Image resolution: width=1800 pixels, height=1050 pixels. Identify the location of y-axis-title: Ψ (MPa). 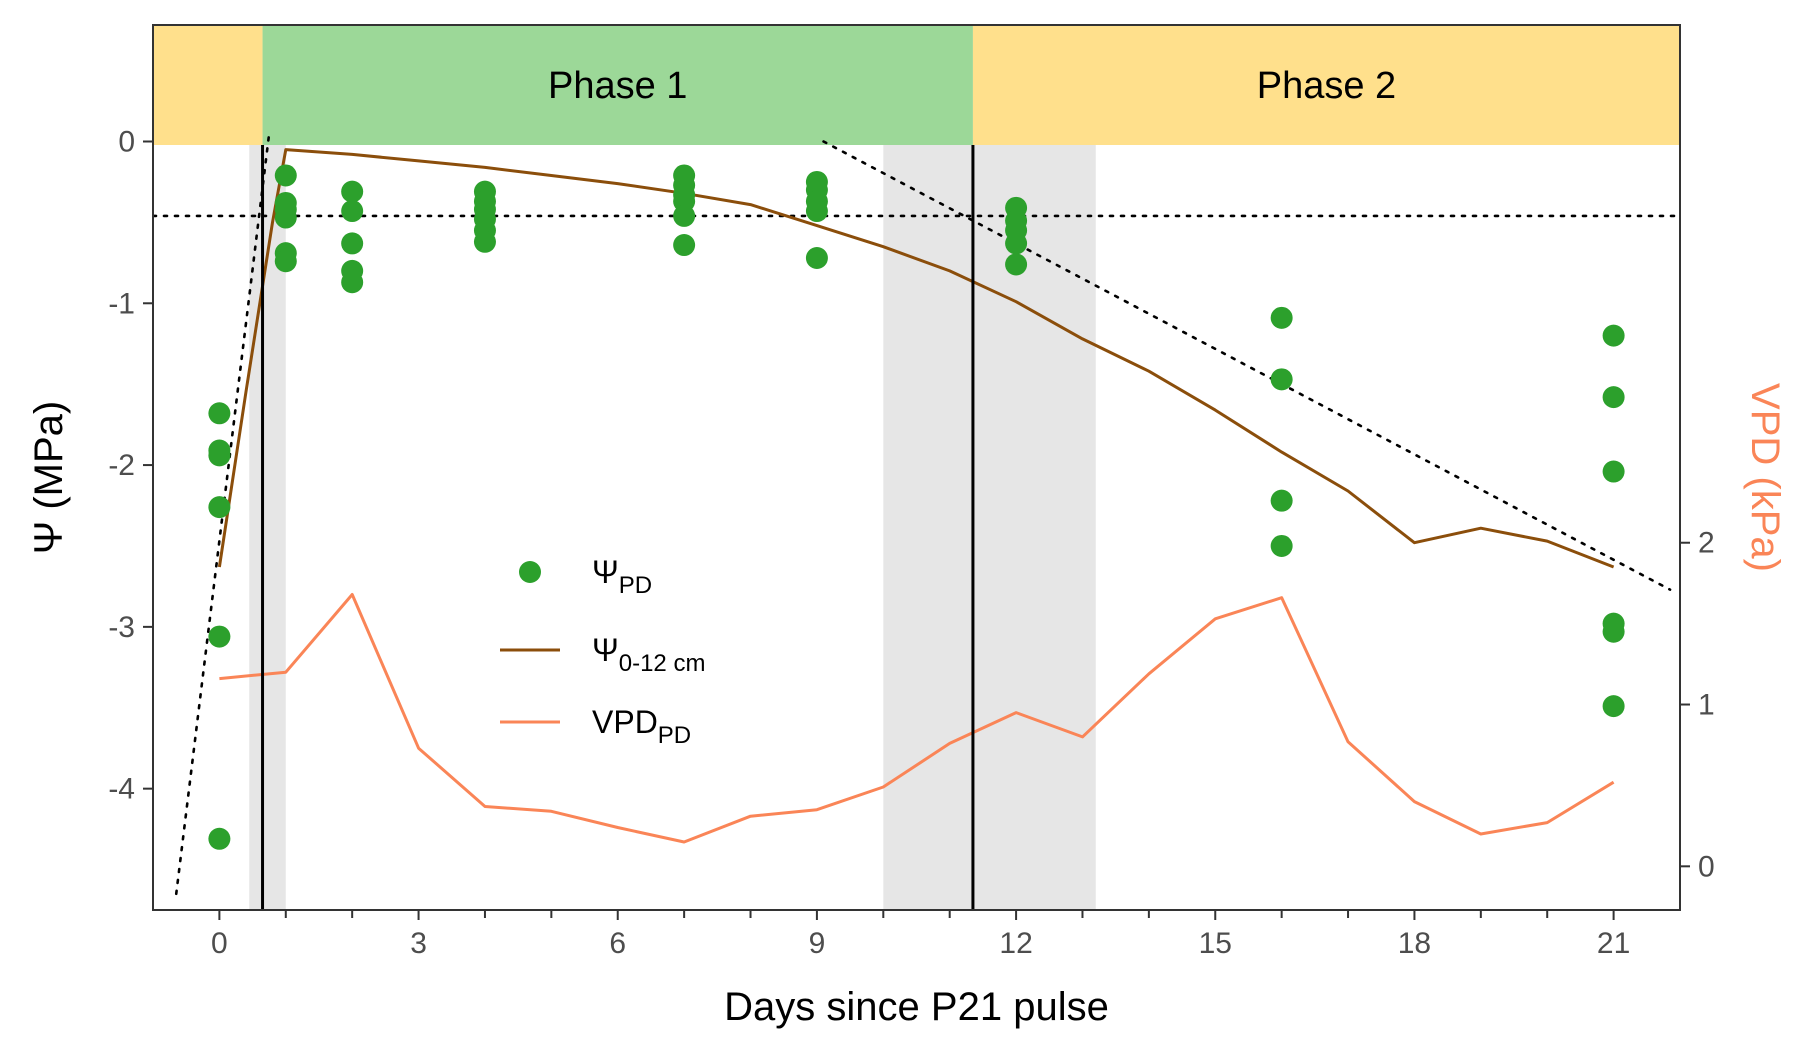
(49, 477).